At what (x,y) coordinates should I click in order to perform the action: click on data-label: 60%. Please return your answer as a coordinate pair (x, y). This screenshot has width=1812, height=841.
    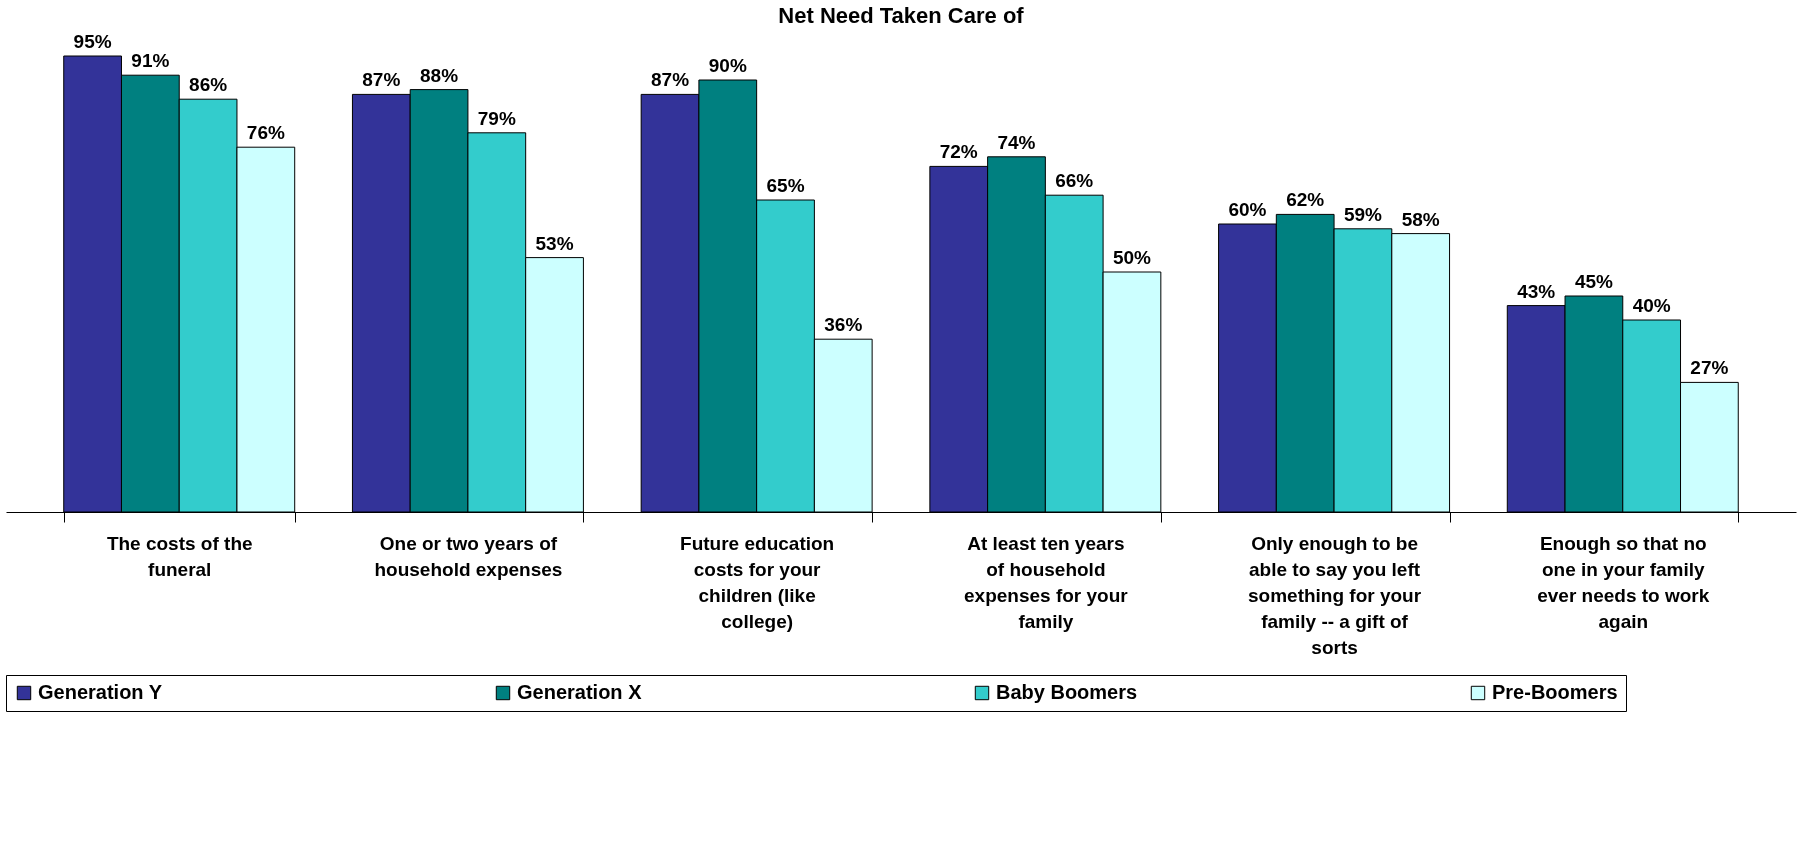
    Looking at the image, I should click on (1247, 209).